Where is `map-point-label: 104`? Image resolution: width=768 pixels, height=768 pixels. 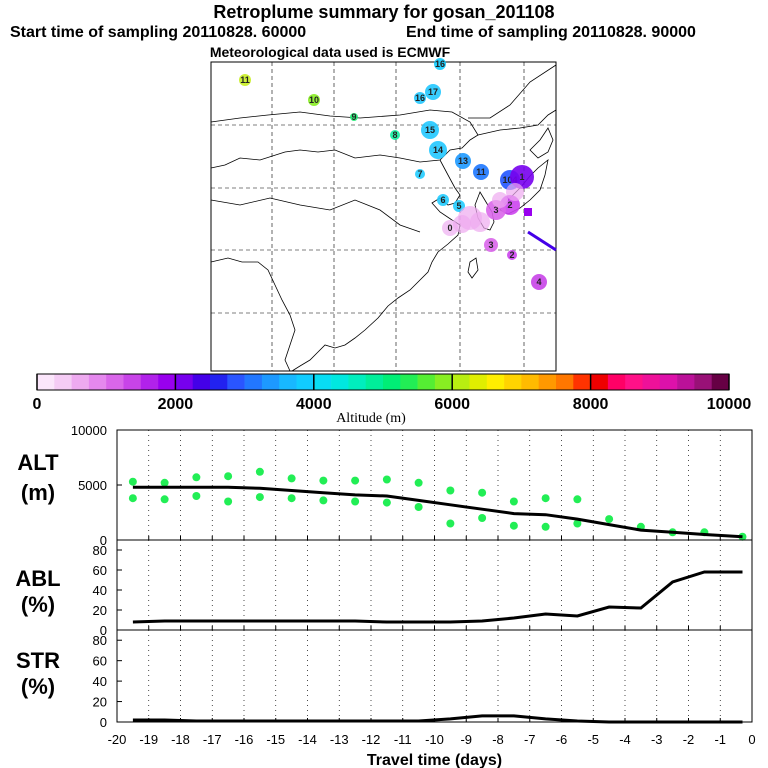 map-point-label: 104 is located at coordinates (509, 180).